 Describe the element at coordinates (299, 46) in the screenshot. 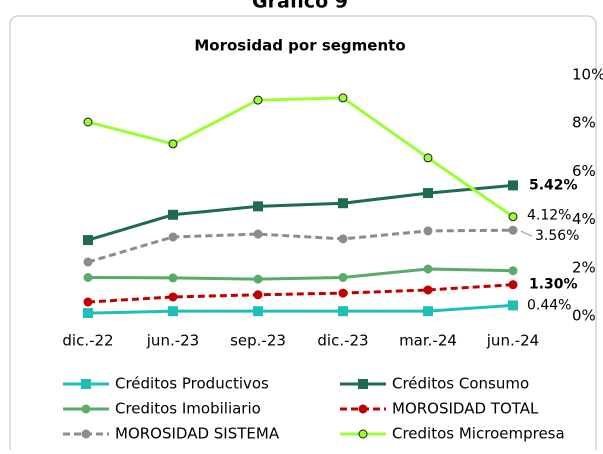

I see `chart-title: Morosidad por segmento` at that location.